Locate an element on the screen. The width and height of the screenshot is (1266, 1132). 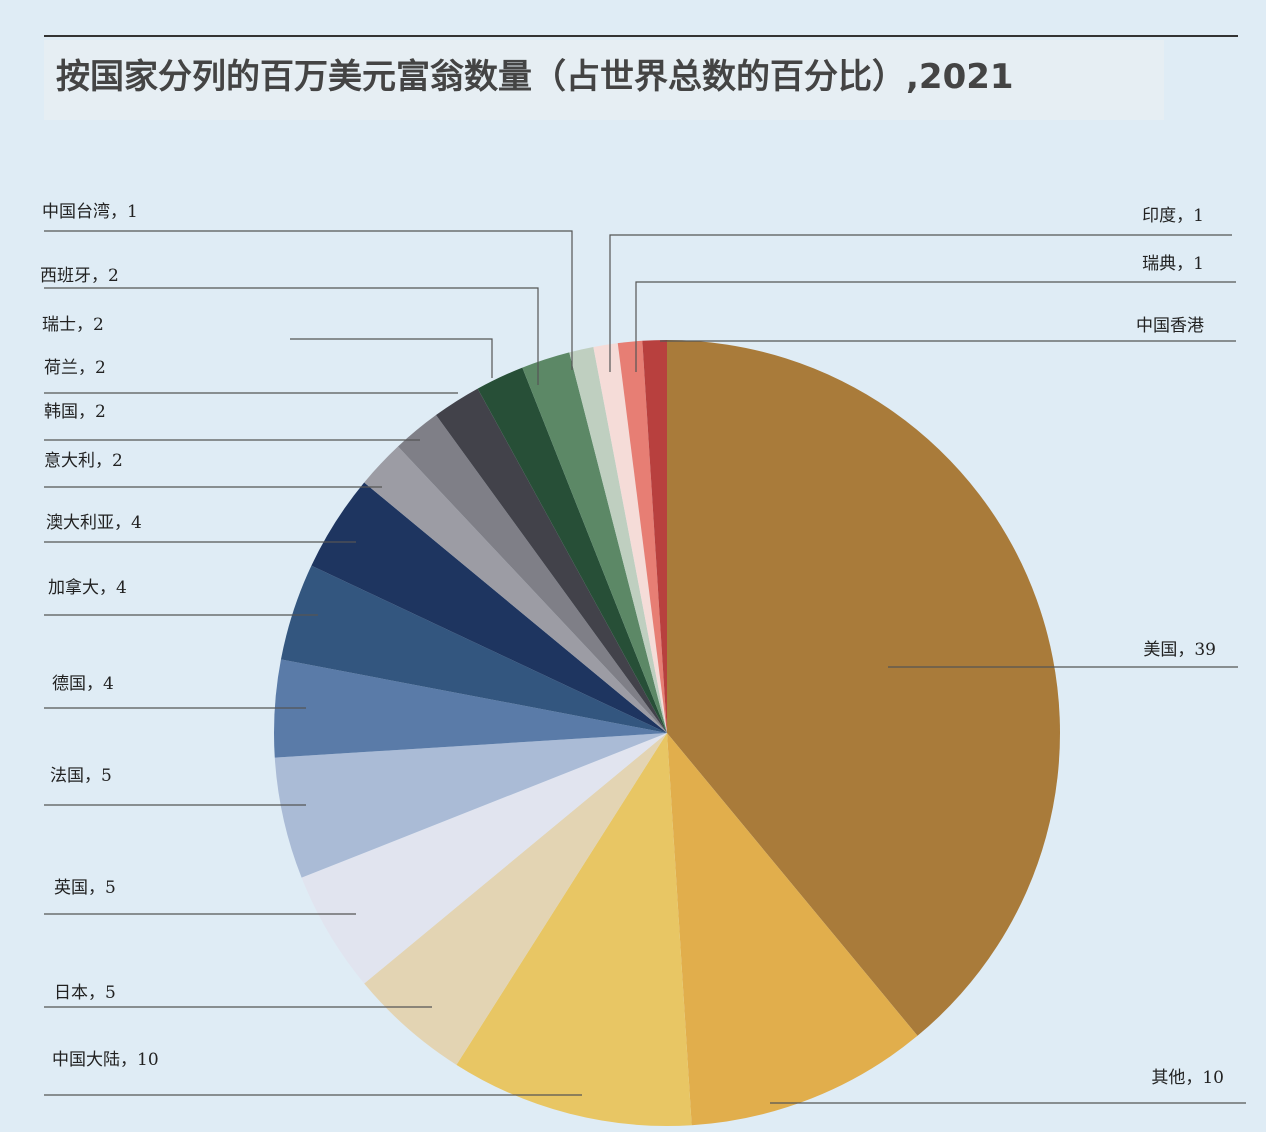
slice-label: 意大利，2 is located at coordinates (83, 461).